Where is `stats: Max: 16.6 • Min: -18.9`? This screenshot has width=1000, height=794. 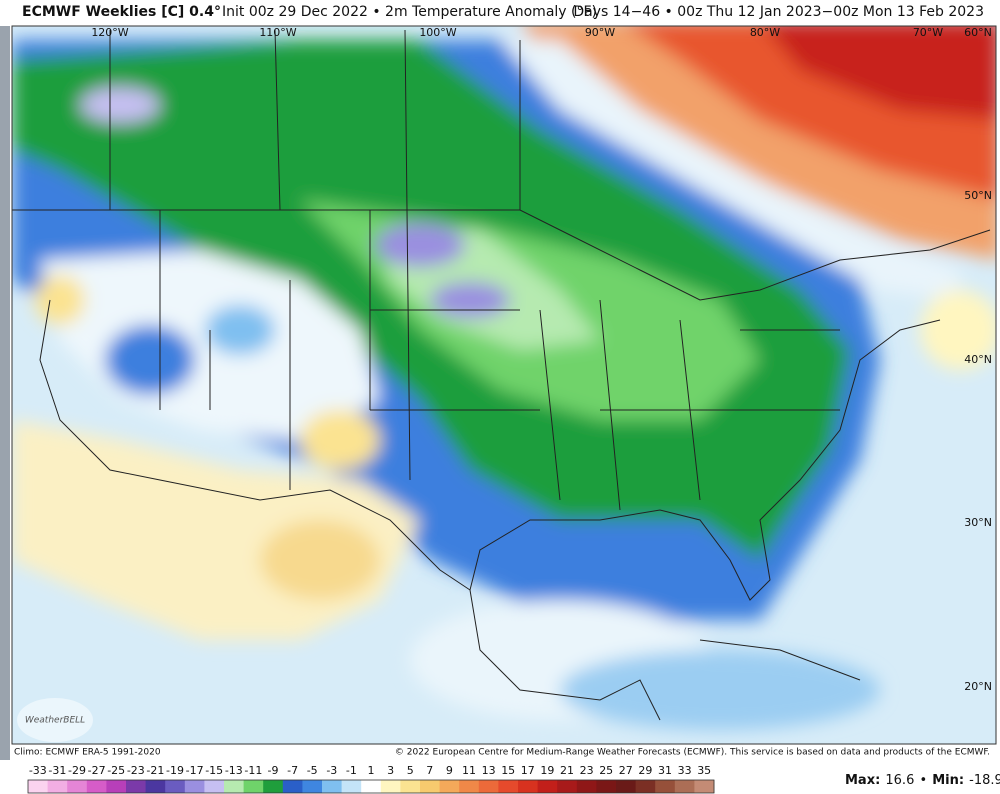
stats: Max: 16.6 • Min: -18.9 is located at coordinates (922, 779).